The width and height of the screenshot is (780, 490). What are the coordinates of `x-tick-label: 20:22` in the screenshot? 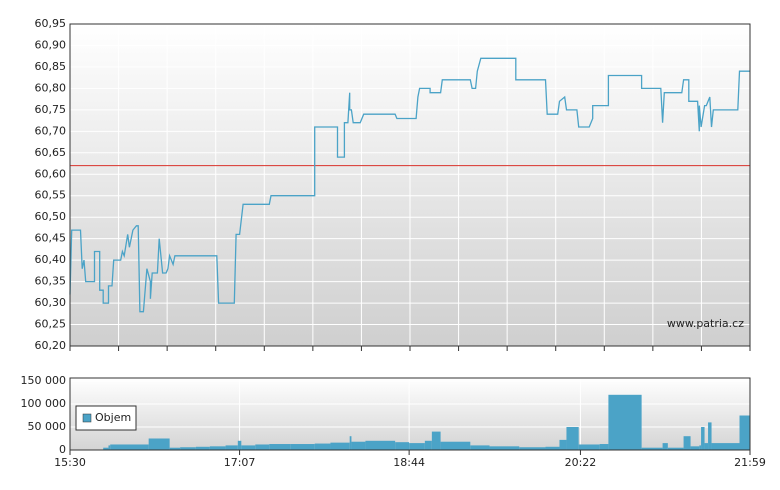 It's located at (581, 462).